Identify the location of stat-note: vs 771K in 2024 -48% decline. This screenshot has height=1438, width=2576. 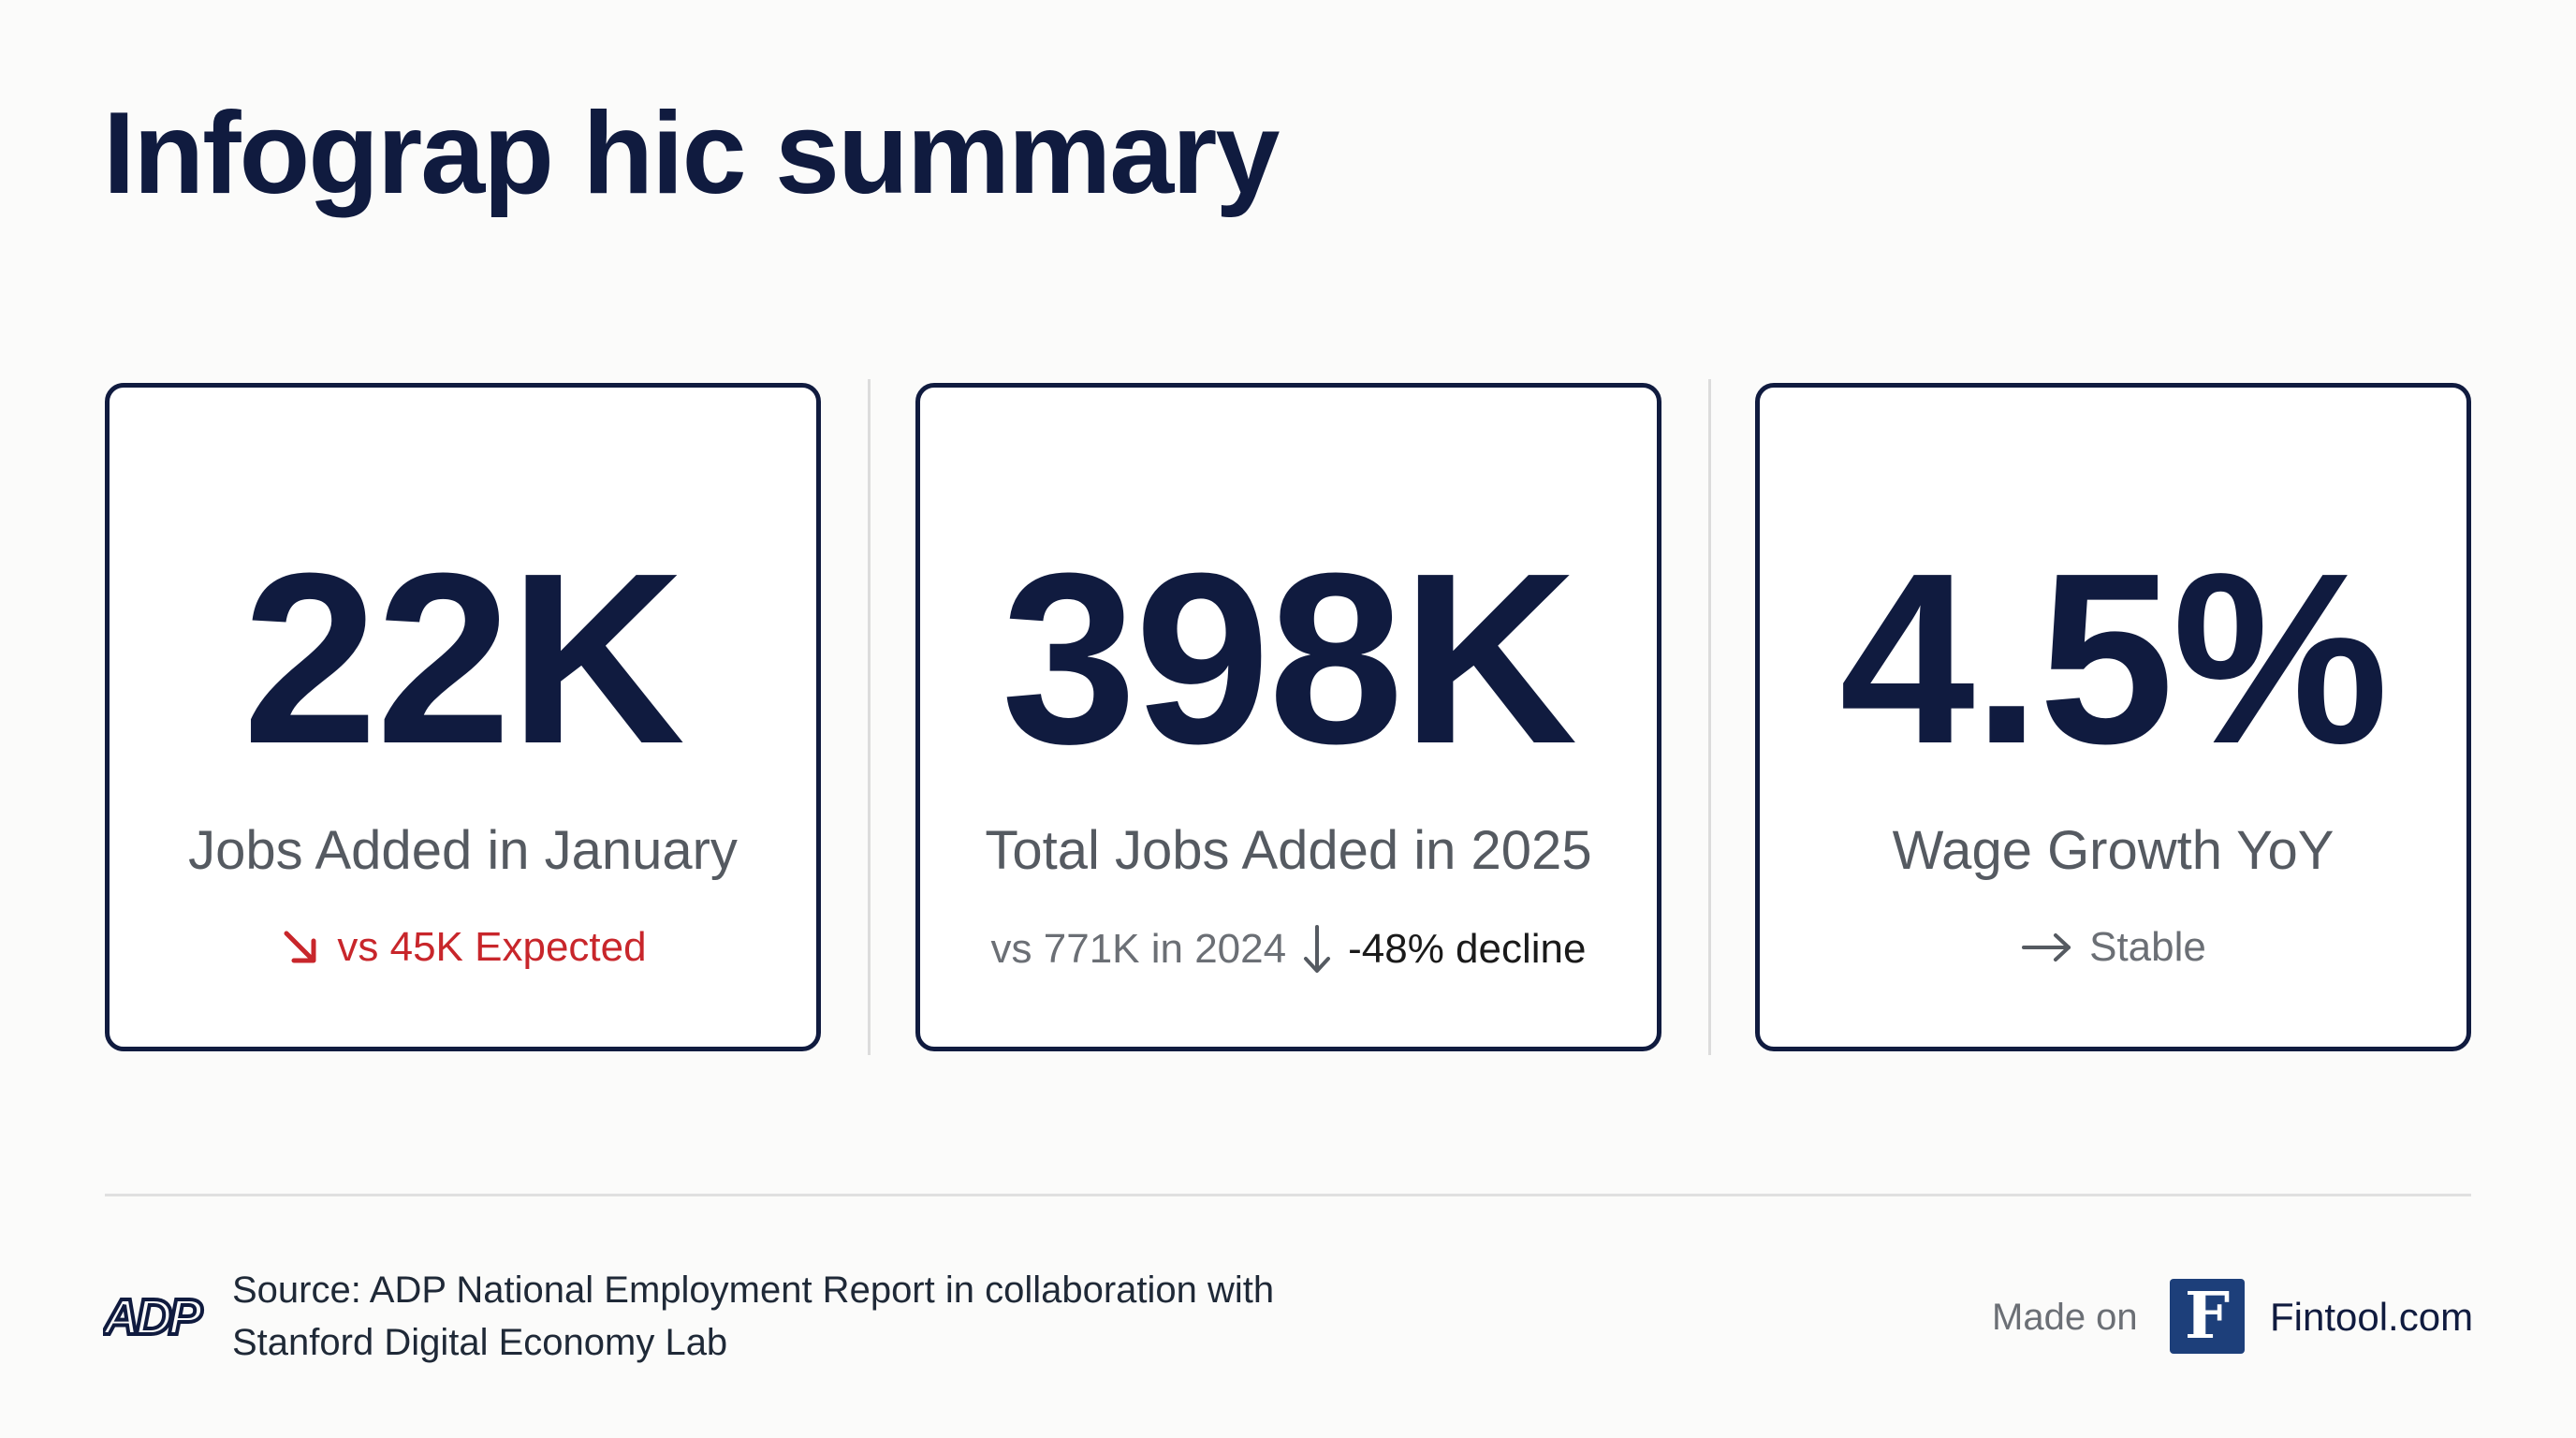
(1288, 949).